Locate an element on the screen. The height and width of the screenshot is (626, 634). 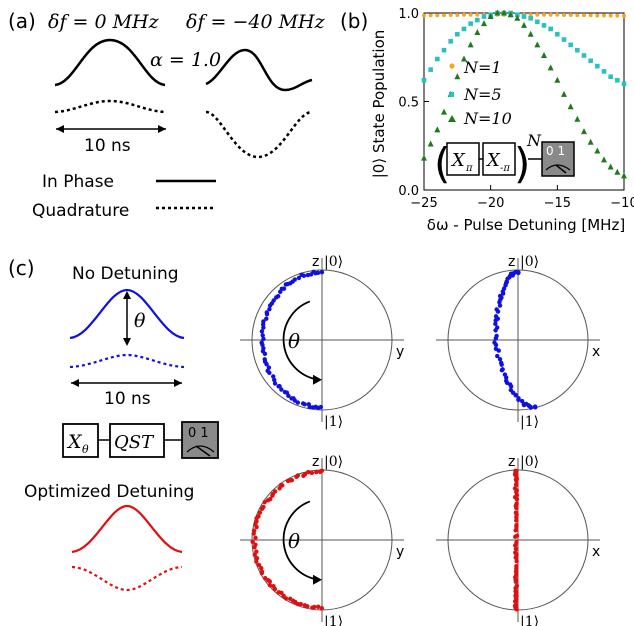
rotation-arrowhead is located at coordinates (317, 580).